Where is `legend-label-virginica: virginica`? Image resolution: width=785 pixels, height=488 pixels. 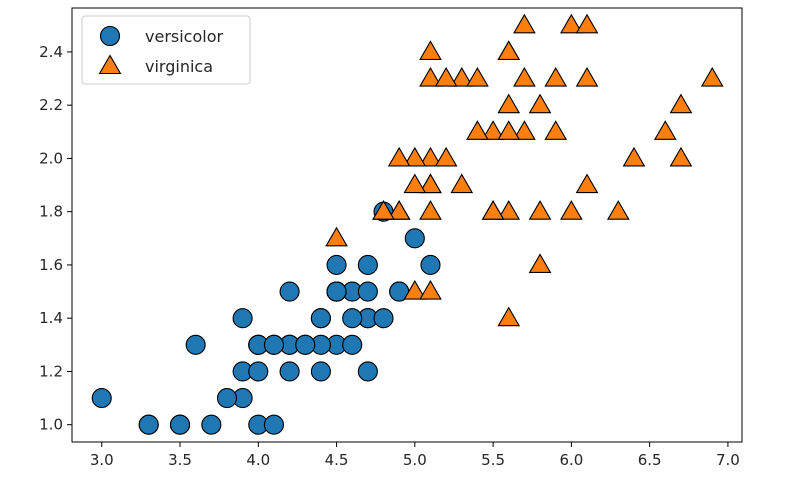 legend-label-virginica: virginica is located at coordinates (179, 66).